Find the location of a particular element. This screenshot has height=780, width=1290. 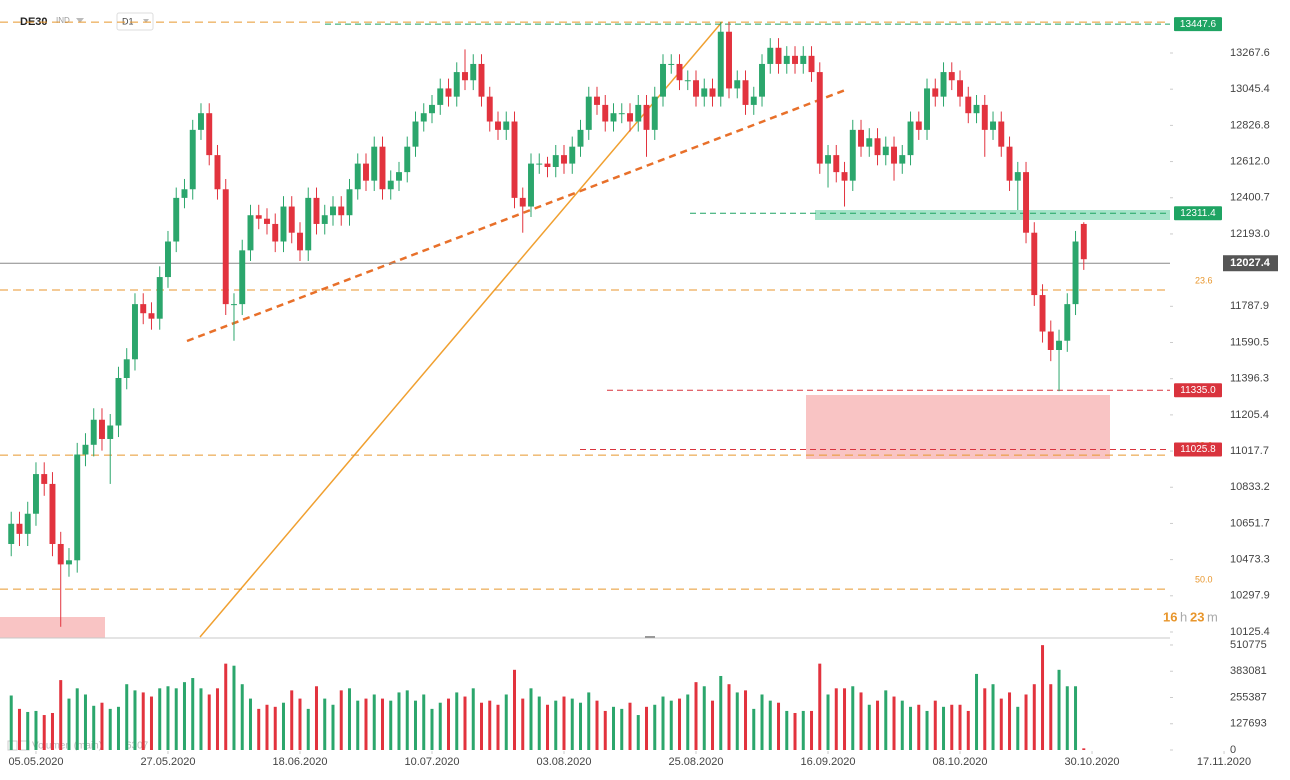

timeframe-button is located at coordinates (135, 21).